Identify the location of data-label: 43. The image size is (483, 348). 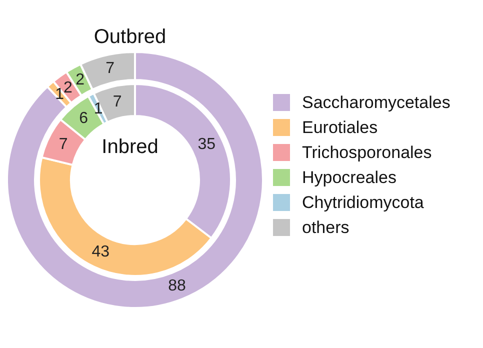
(101, 252).